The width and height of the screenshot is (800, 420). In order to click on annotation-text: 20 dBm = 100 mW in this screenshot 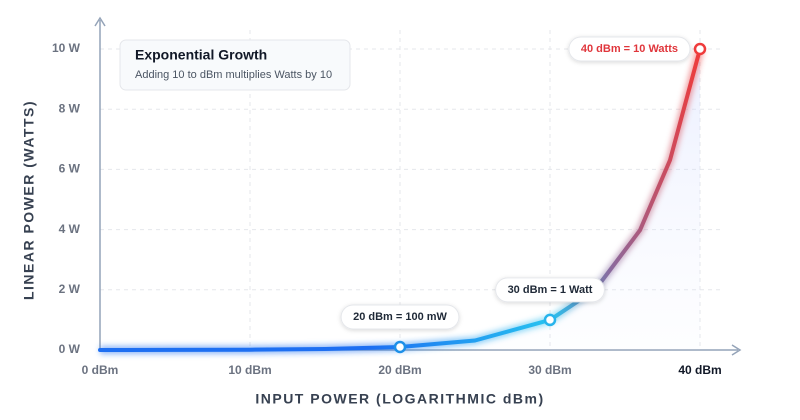, I will do `click(400, 317)`.